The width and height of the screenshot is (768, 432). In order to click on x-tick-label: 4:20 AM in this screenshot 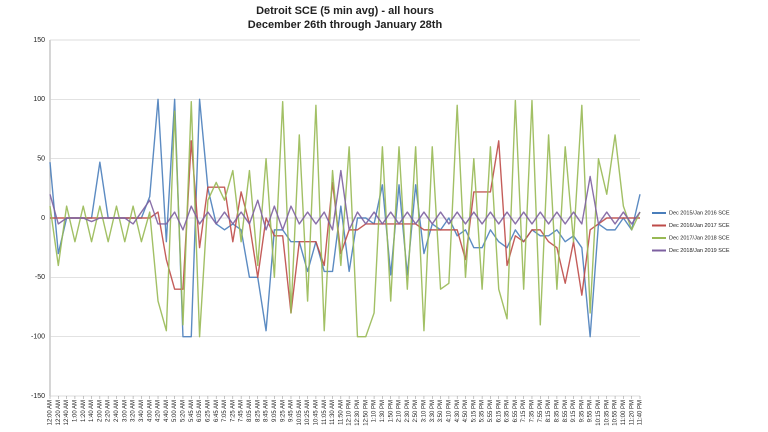, I will do `click(159, 411)`.